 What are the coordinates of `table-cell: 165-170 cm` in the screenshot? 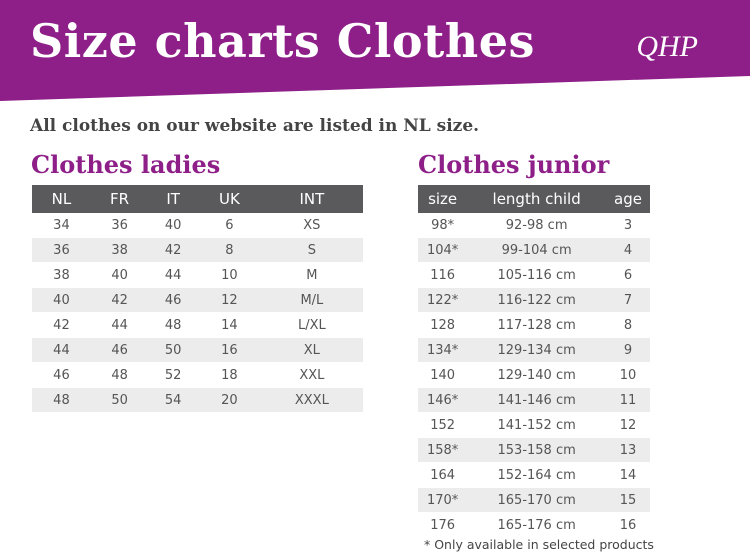 It's located at (536, 500).